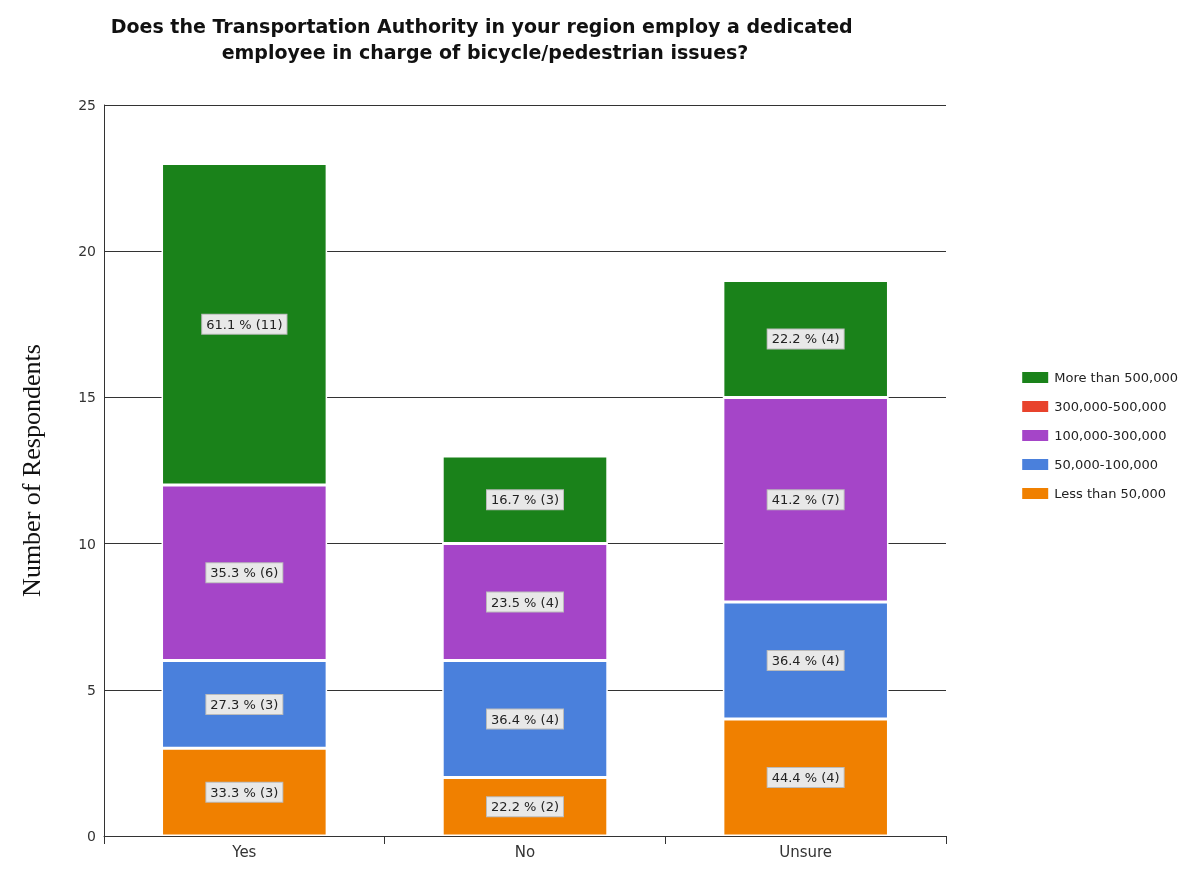 This screenshot has width=1191, height=871. Describe the element at coordinates (525, 602) in the screenshot. I see `data-label: 23.5 % (4)` at that location.